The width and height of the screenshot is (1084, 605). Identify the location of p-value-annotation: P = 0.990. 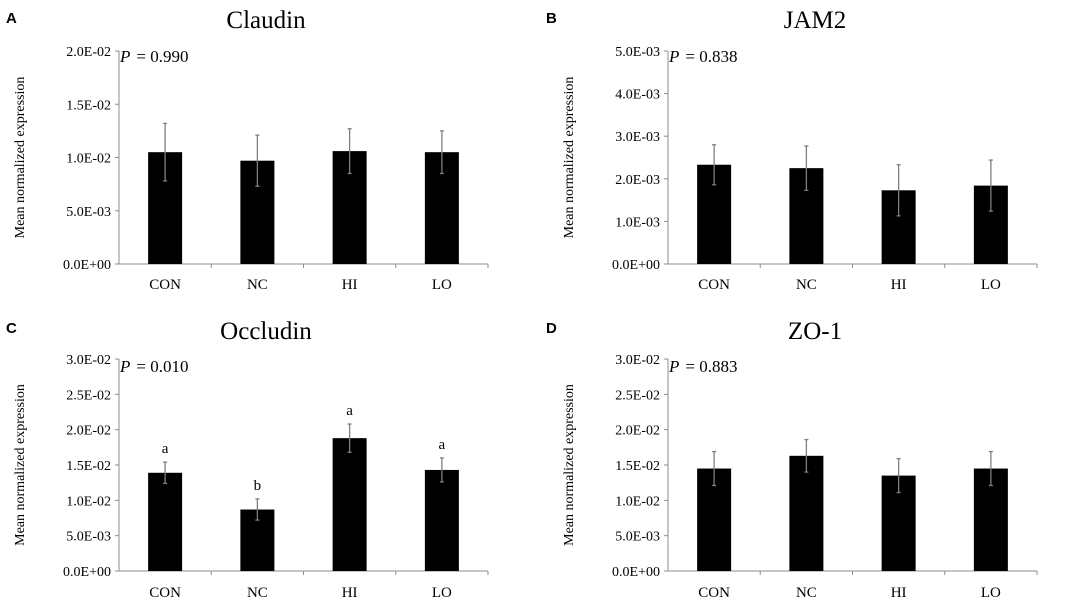
(153, 56).